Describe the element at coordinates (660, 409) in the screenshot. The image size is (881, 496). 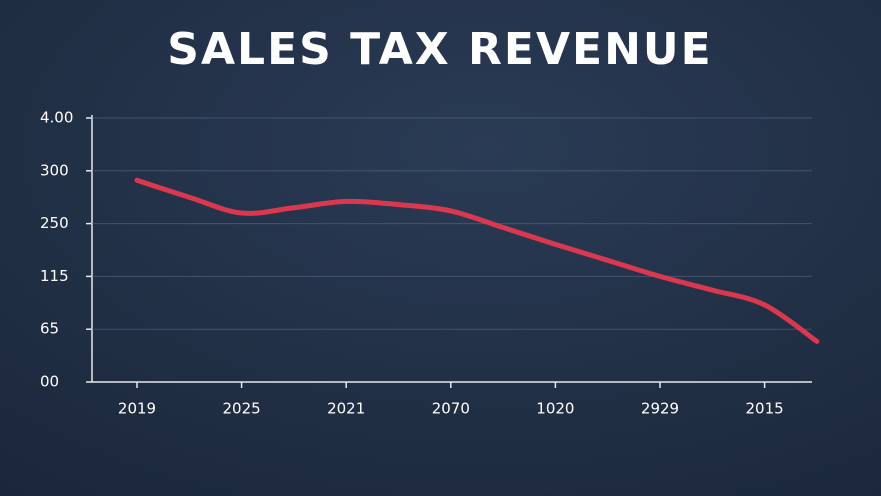
I see `x-tick-label: 2929` at that location.